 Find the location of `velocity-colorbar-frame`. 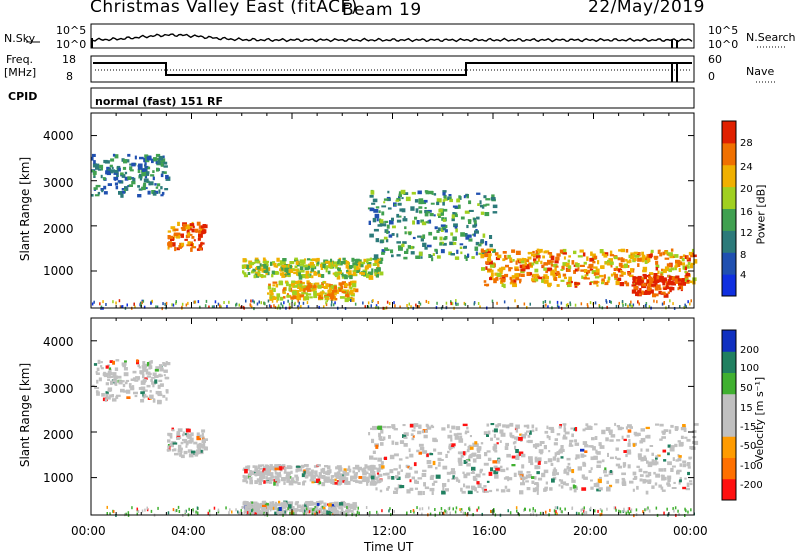

velocity-colorbar-frame is located at coordinates (729, 415).